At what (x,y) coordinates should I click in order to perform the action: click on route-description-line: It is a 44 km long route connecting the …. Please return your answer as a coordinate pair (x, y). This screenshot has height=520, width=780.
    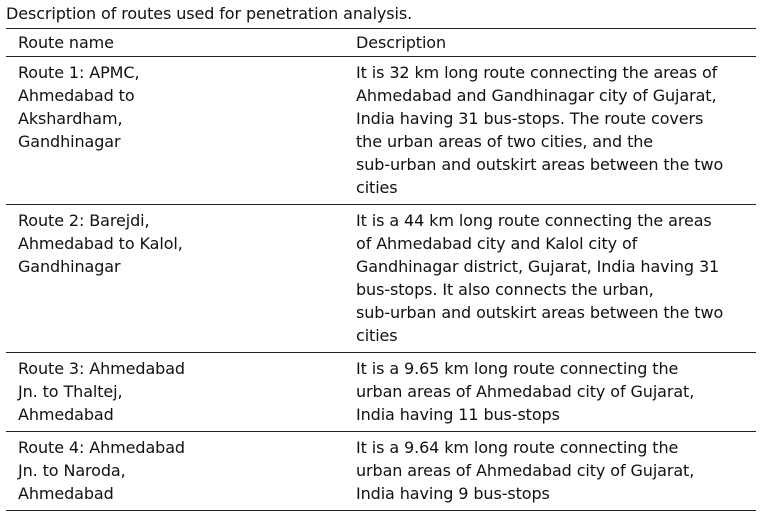
    Looking at the image, I should click on (534, 220).